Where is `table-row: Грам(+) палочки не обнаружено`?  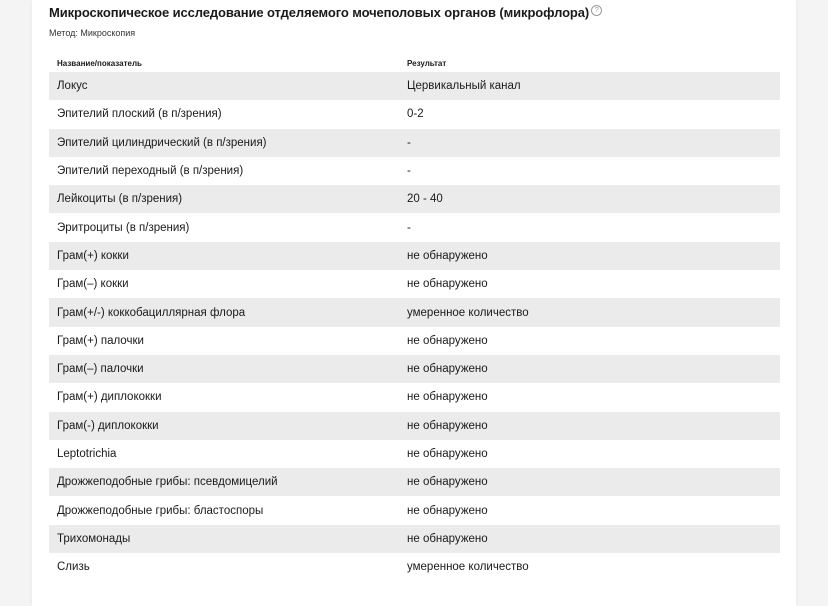 table-row: Грам(+) палочки не обнаружено is located at coordinates (414, 341).